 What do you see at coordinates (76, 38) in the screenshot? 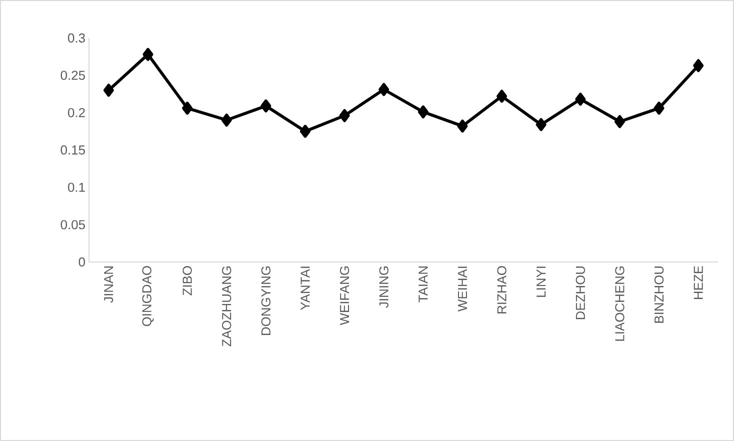
I see `y-tick-label: 0.3` at bounding box center [76, 38].